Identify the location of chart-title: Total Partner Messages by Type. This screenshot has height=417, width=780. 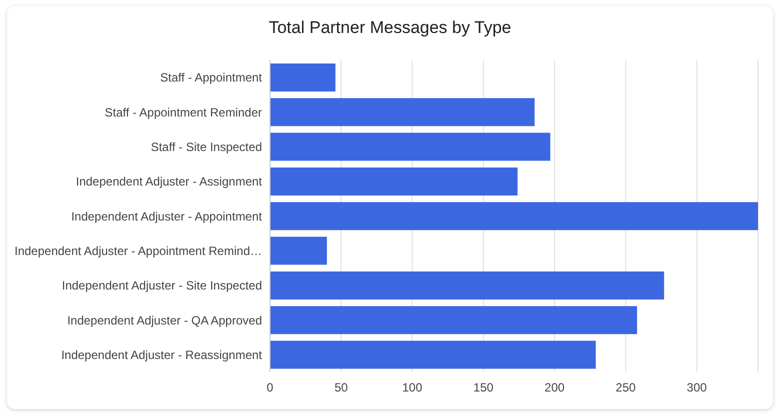
(390, 28).